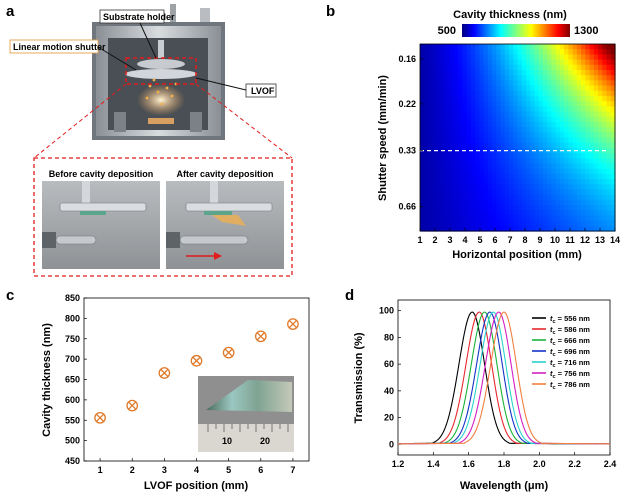 The image size is (620, 495). I want to click on legend-label: tc = 756 nm, so click(570, 374).